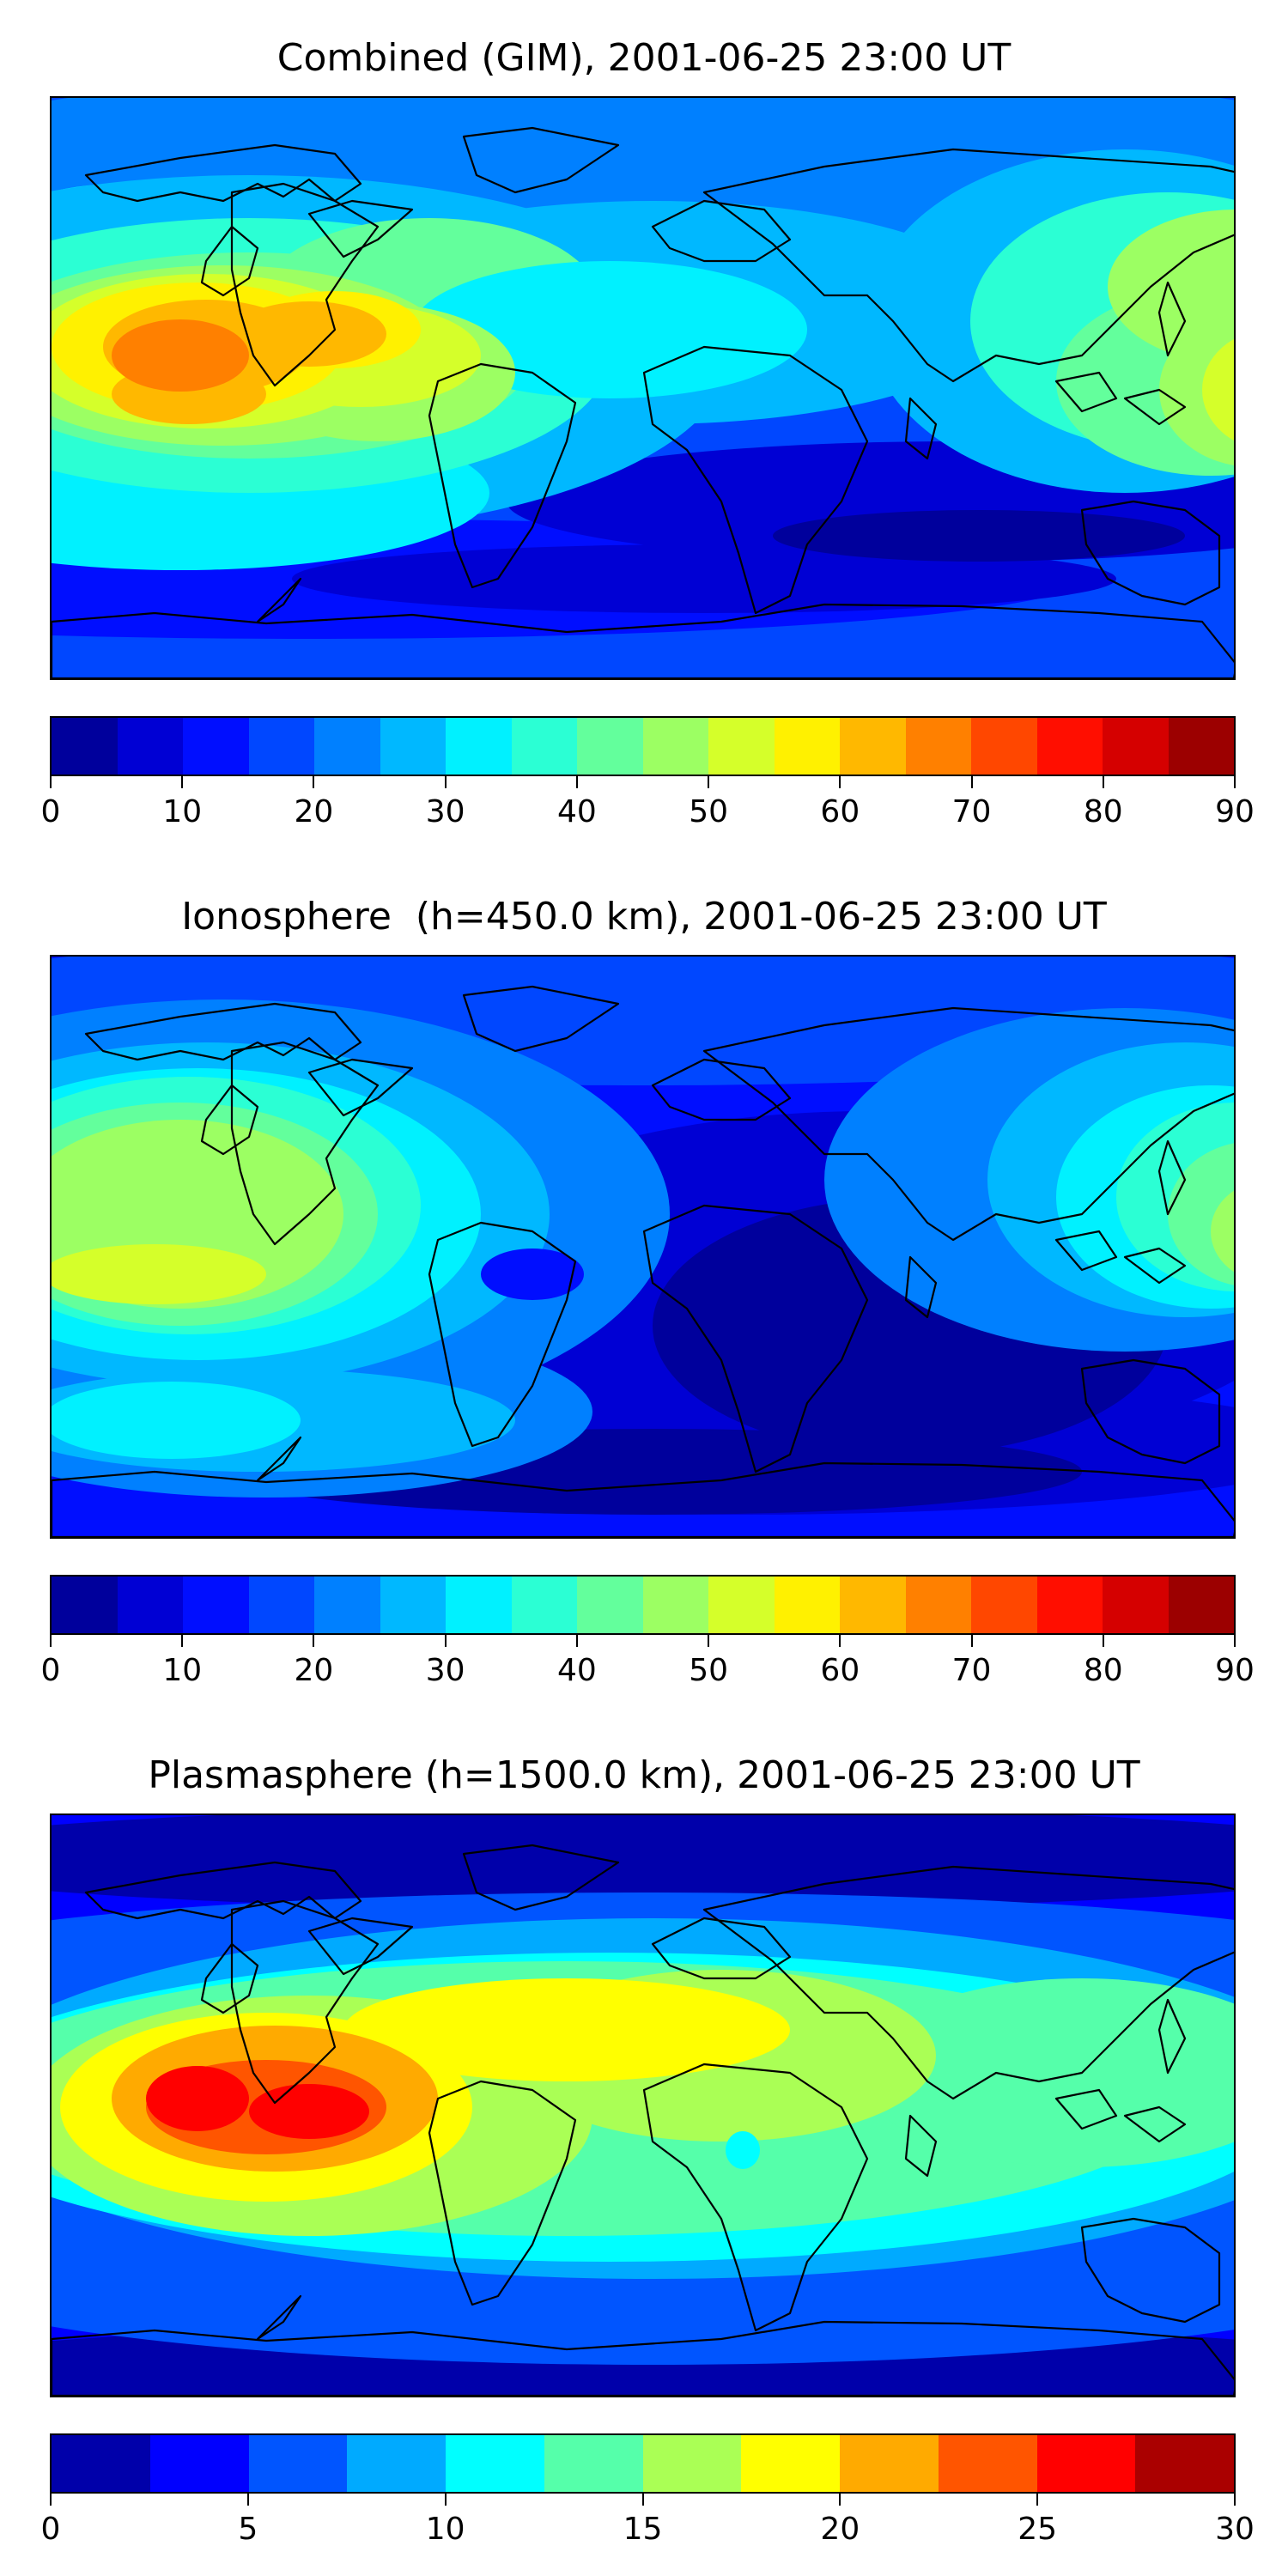  What do you see at coordinates (643, 2529) in the screenshot?
I see `colorbar-tick-label: 15` at bounding box center [643, 2529].